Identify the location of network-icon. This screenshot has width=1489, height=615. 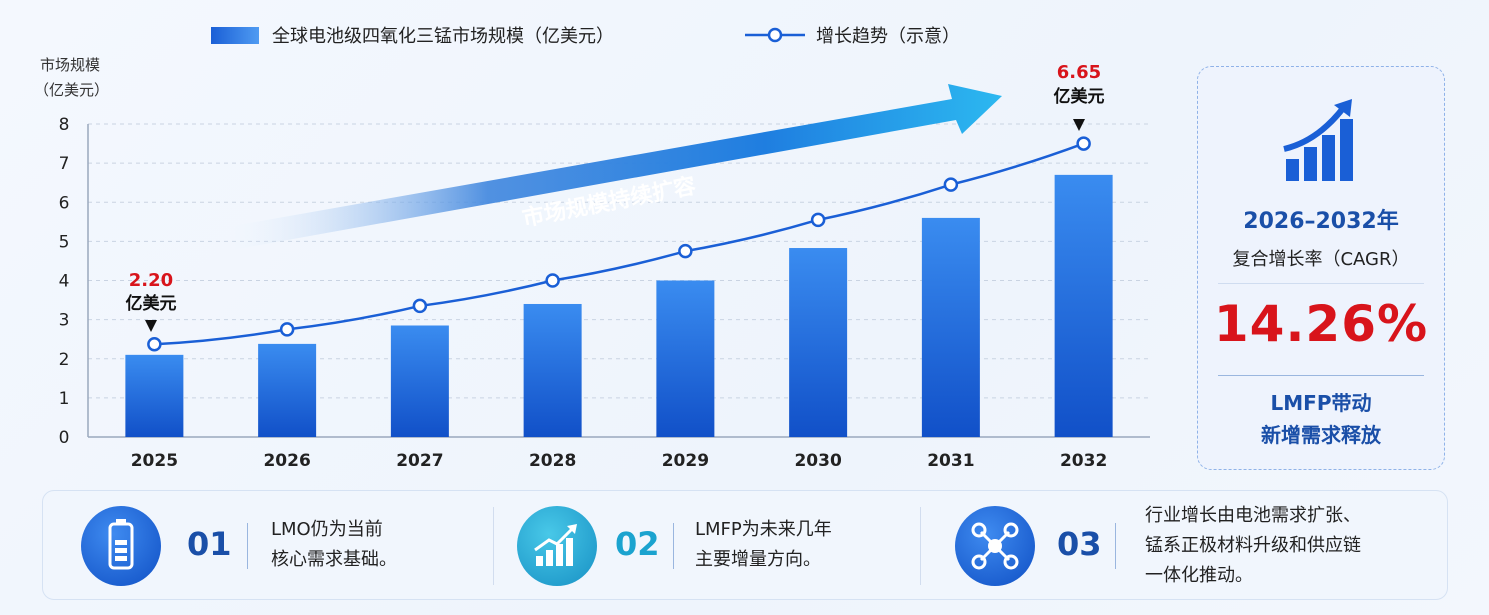
(995, 546).